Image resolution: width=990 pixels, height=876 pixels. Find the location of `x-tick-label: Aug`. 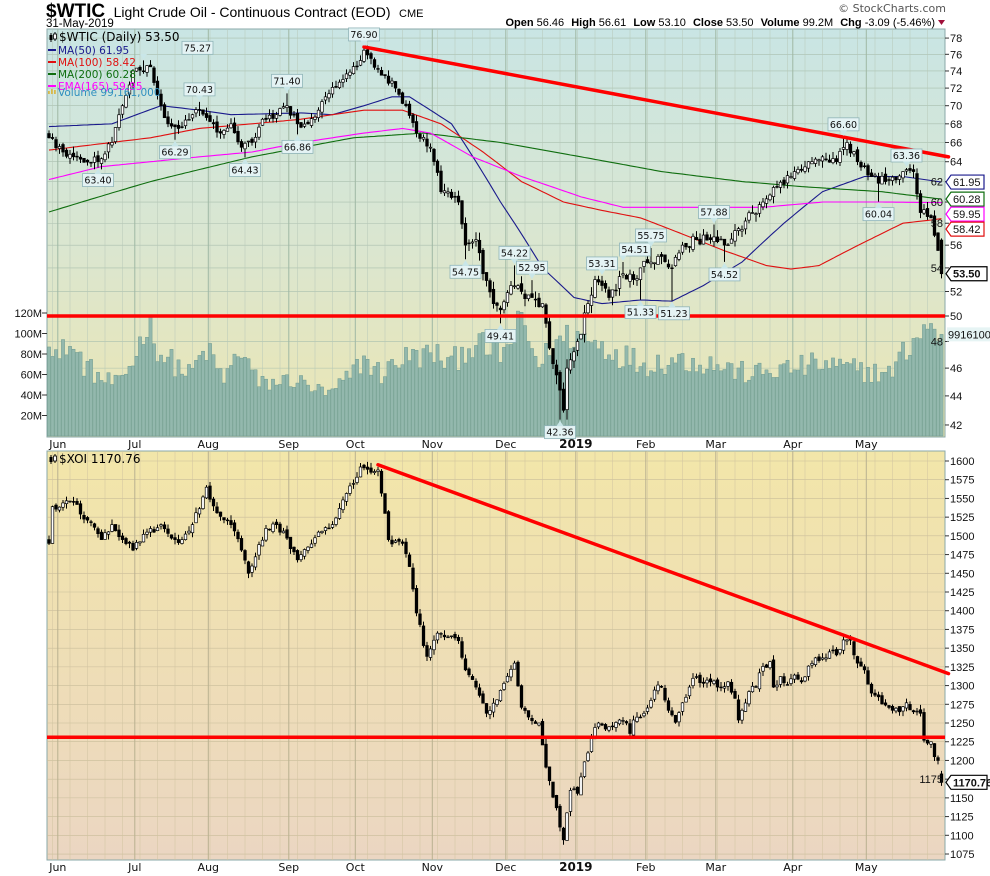

x-tick-label: Aug is located at coordinates (208, 867).